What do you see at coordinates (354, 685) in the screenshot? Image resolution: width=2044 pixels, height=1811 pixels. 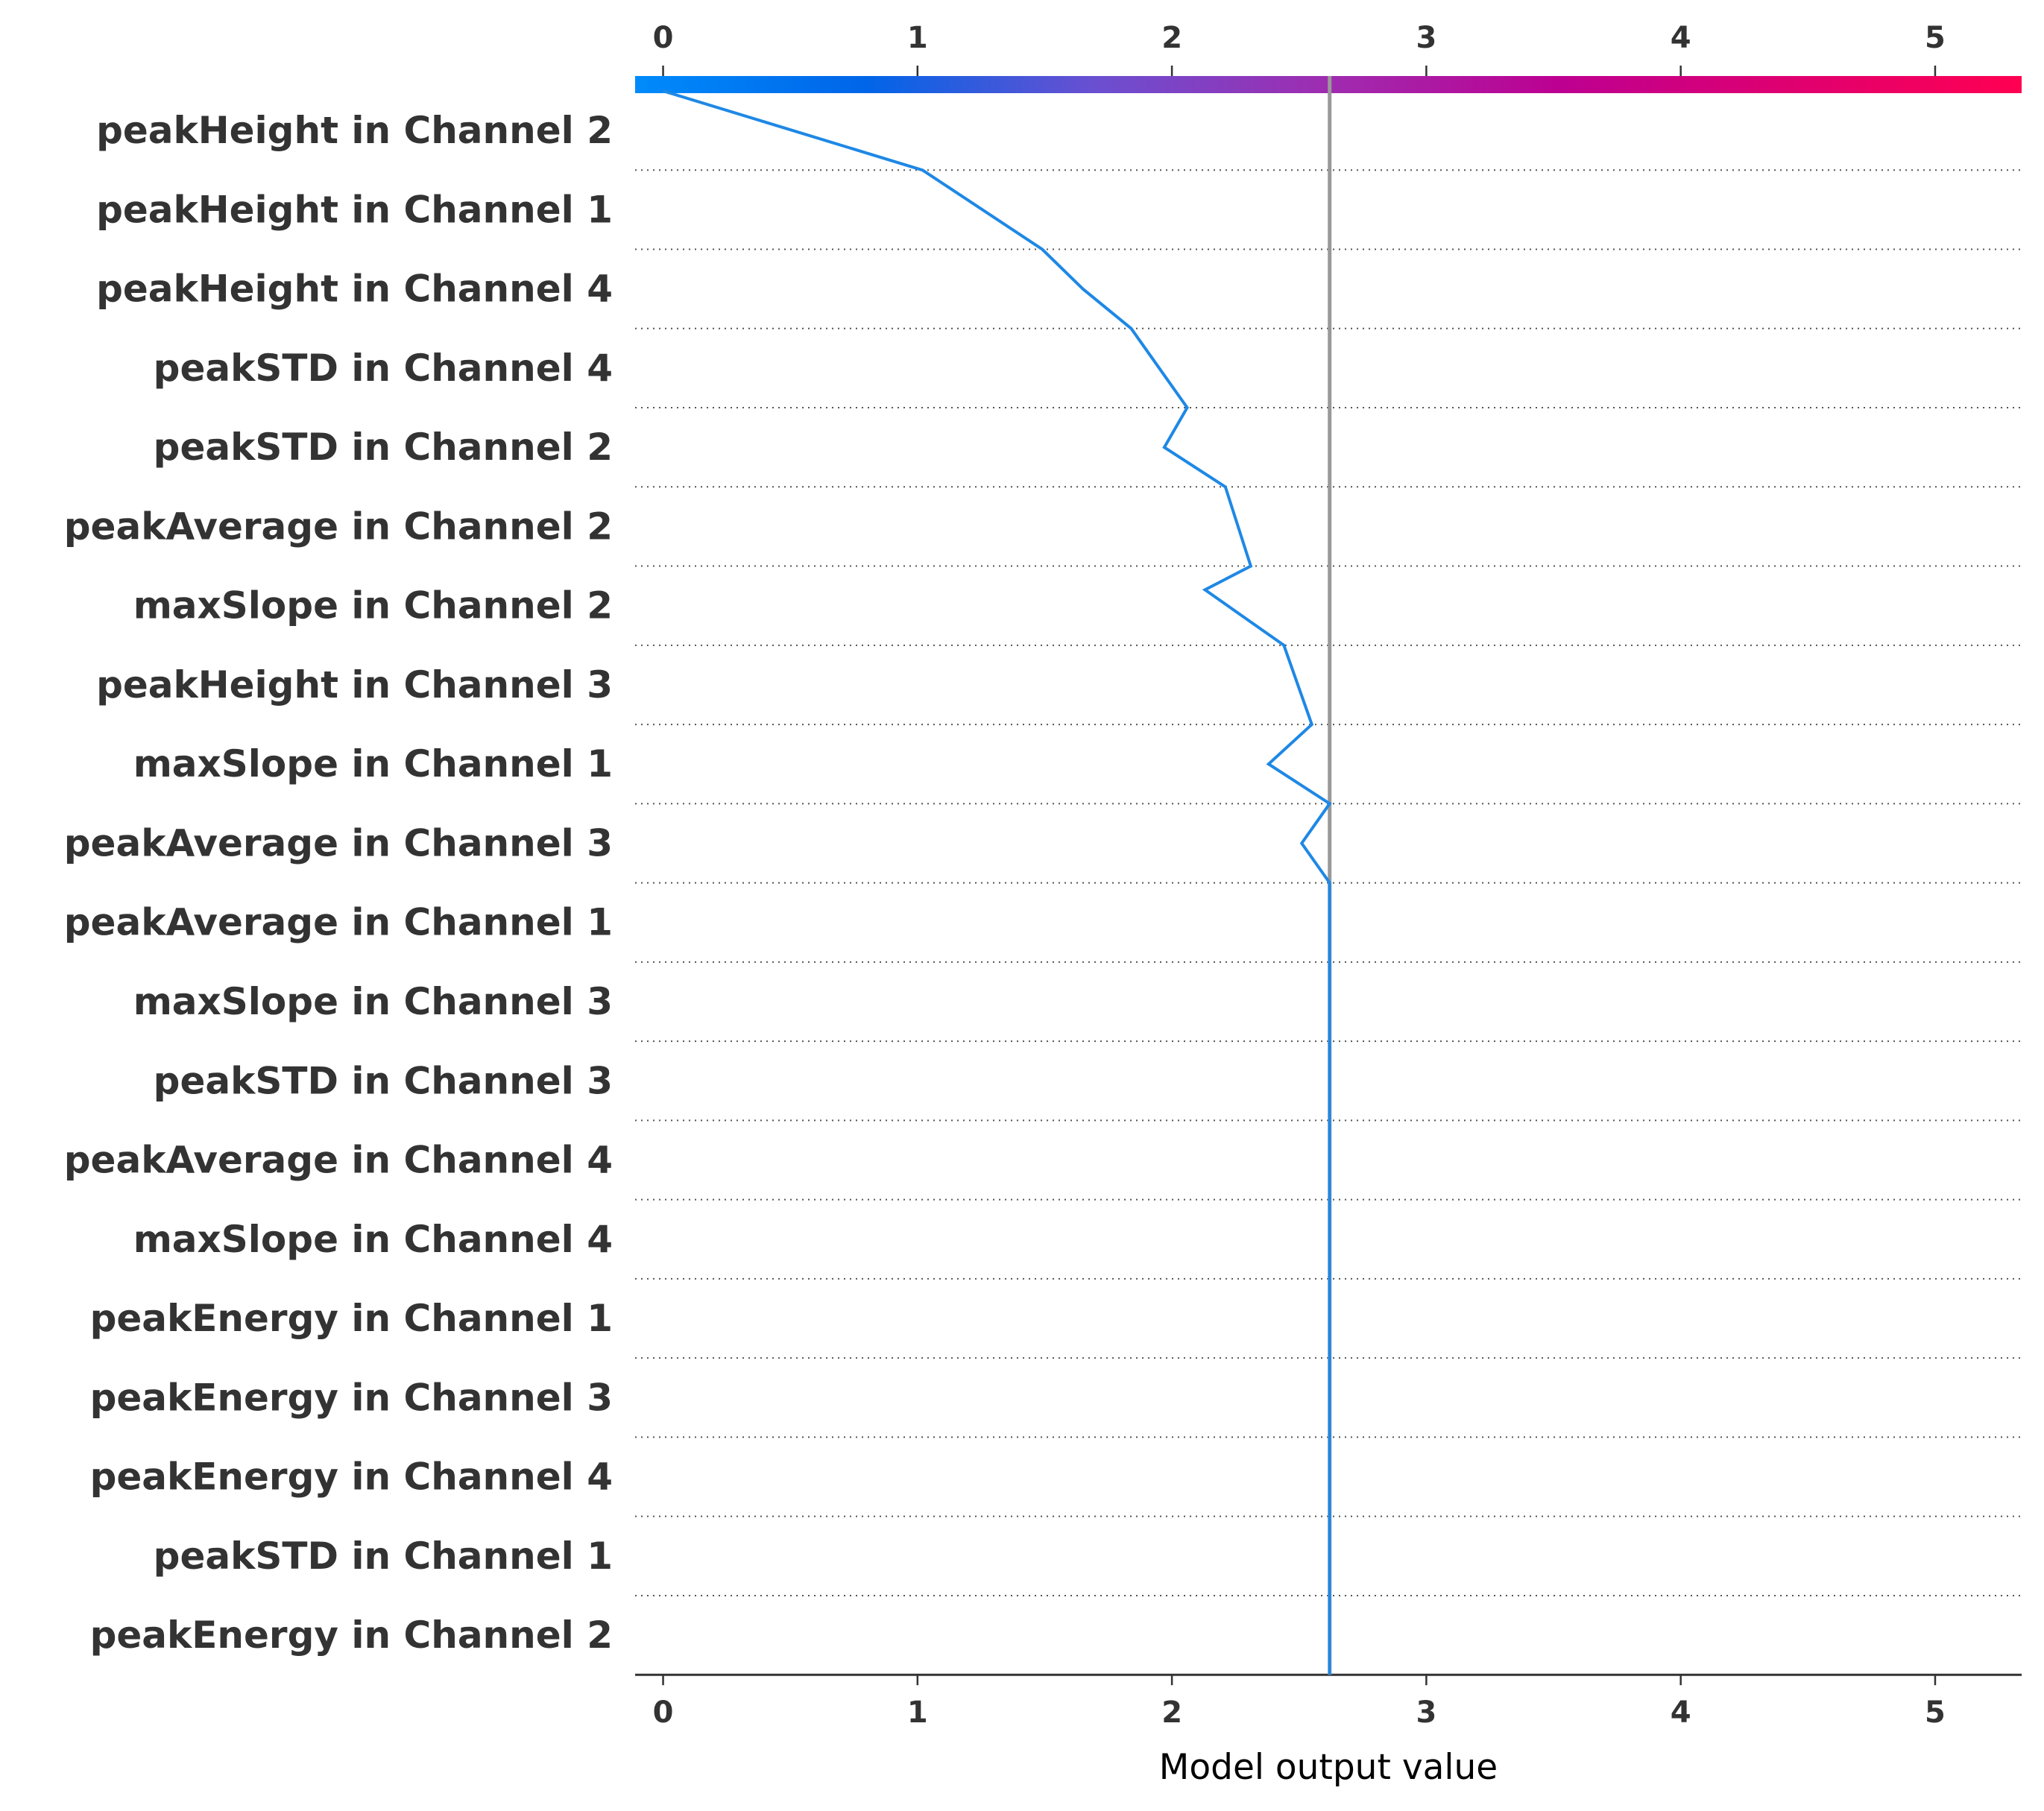 I see `feature-label: peakHeight in Channel 3` at bounding box center [354, 685].